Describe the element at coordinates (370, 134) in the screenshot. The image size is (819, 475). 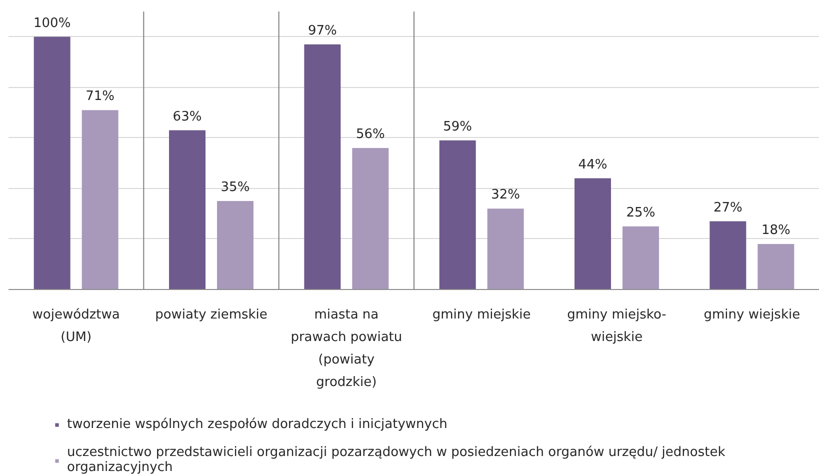
I see `data-label: 56%` at that location.